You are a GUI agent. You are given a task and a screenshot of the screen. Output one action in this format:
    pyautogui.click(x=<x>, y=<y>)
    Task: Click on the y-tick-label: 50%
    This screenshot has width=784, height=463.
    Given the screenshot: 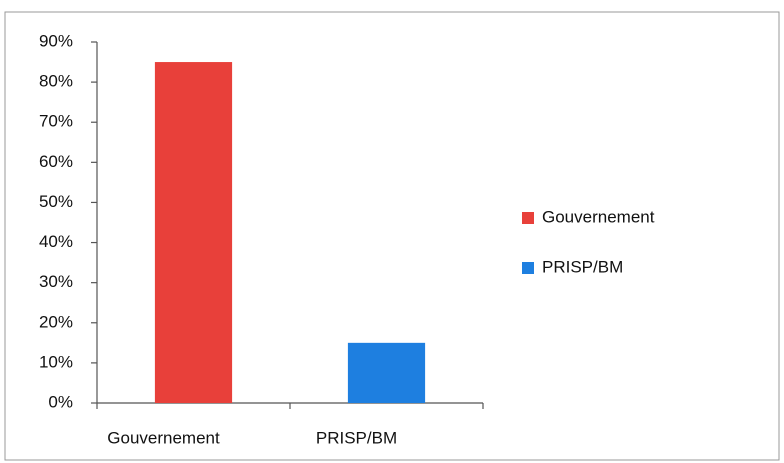 What is the action you would take?
    pyautogui.click(x=56, y=201)
    